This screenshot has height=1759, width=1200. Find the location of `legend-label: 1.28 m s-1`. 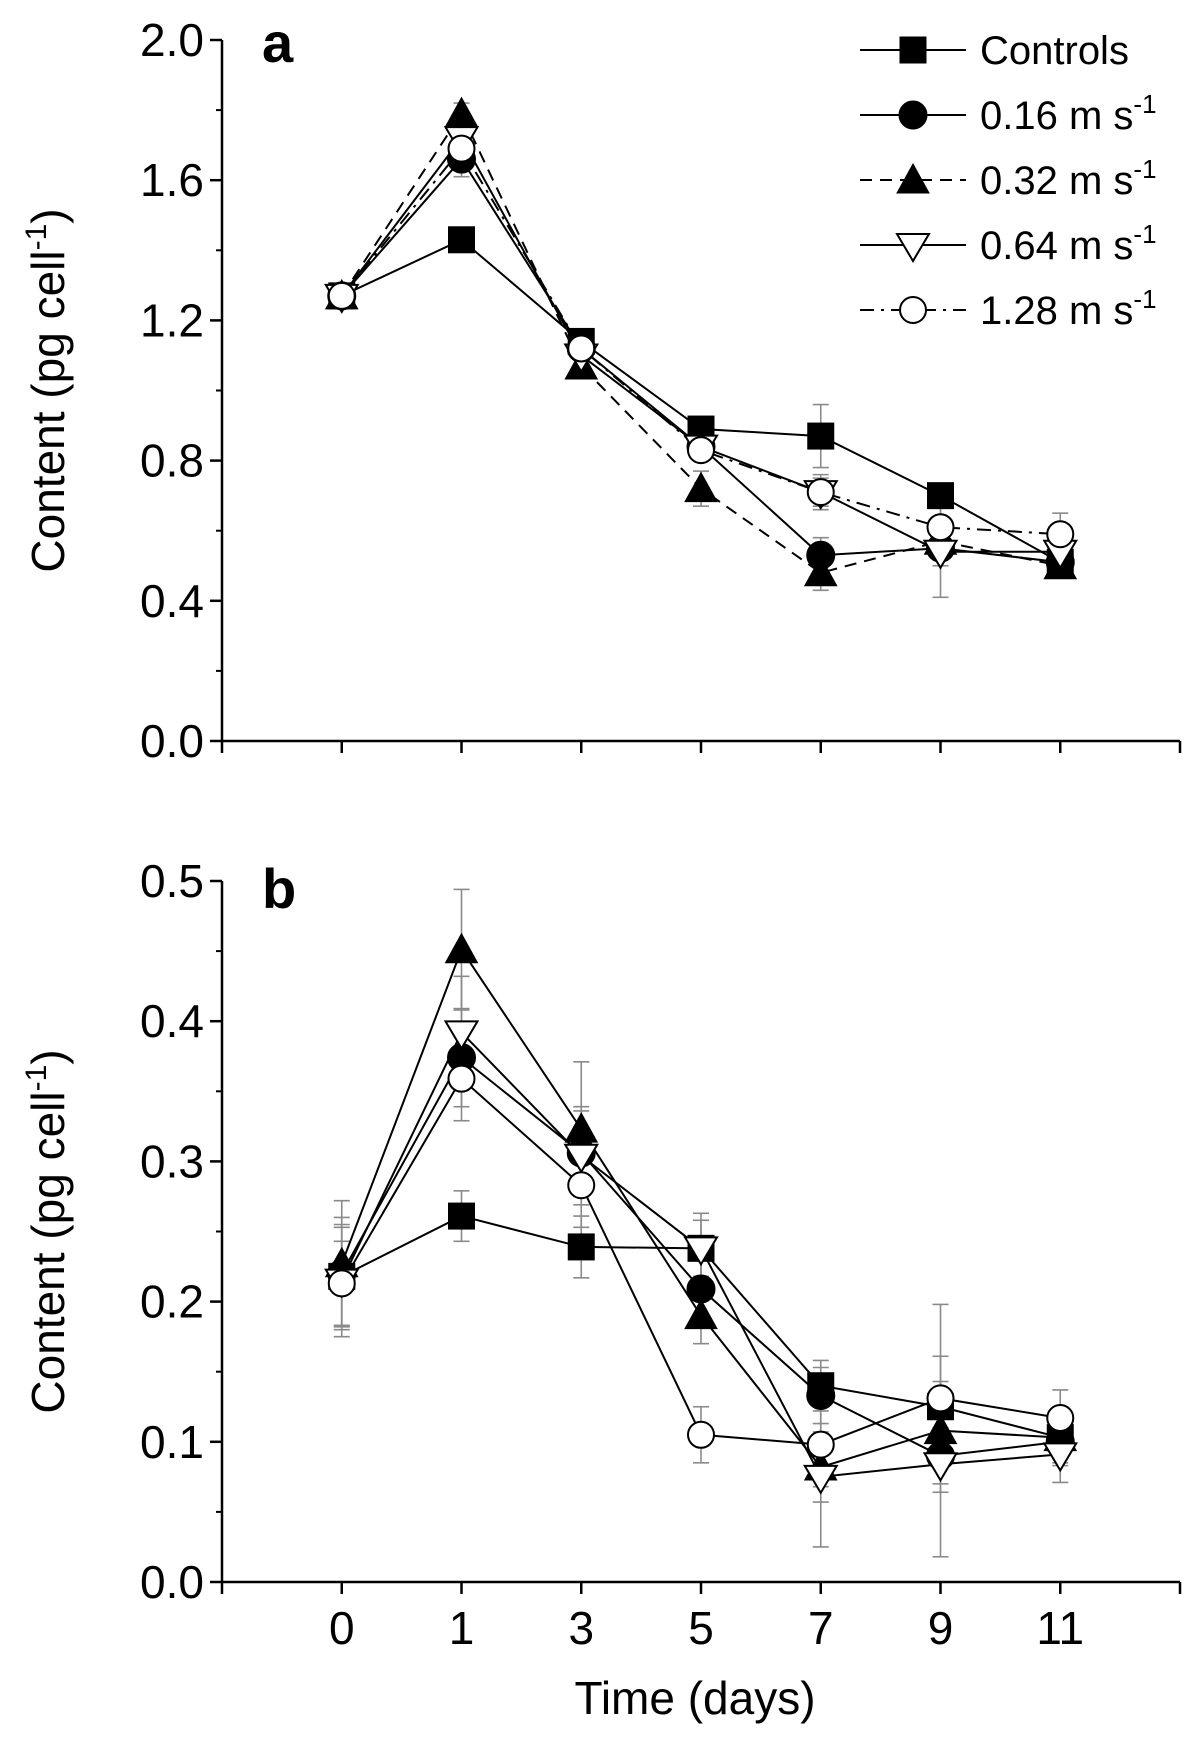

legend-label: 1.28 m s-1 is located at coordinates (1068, 308).